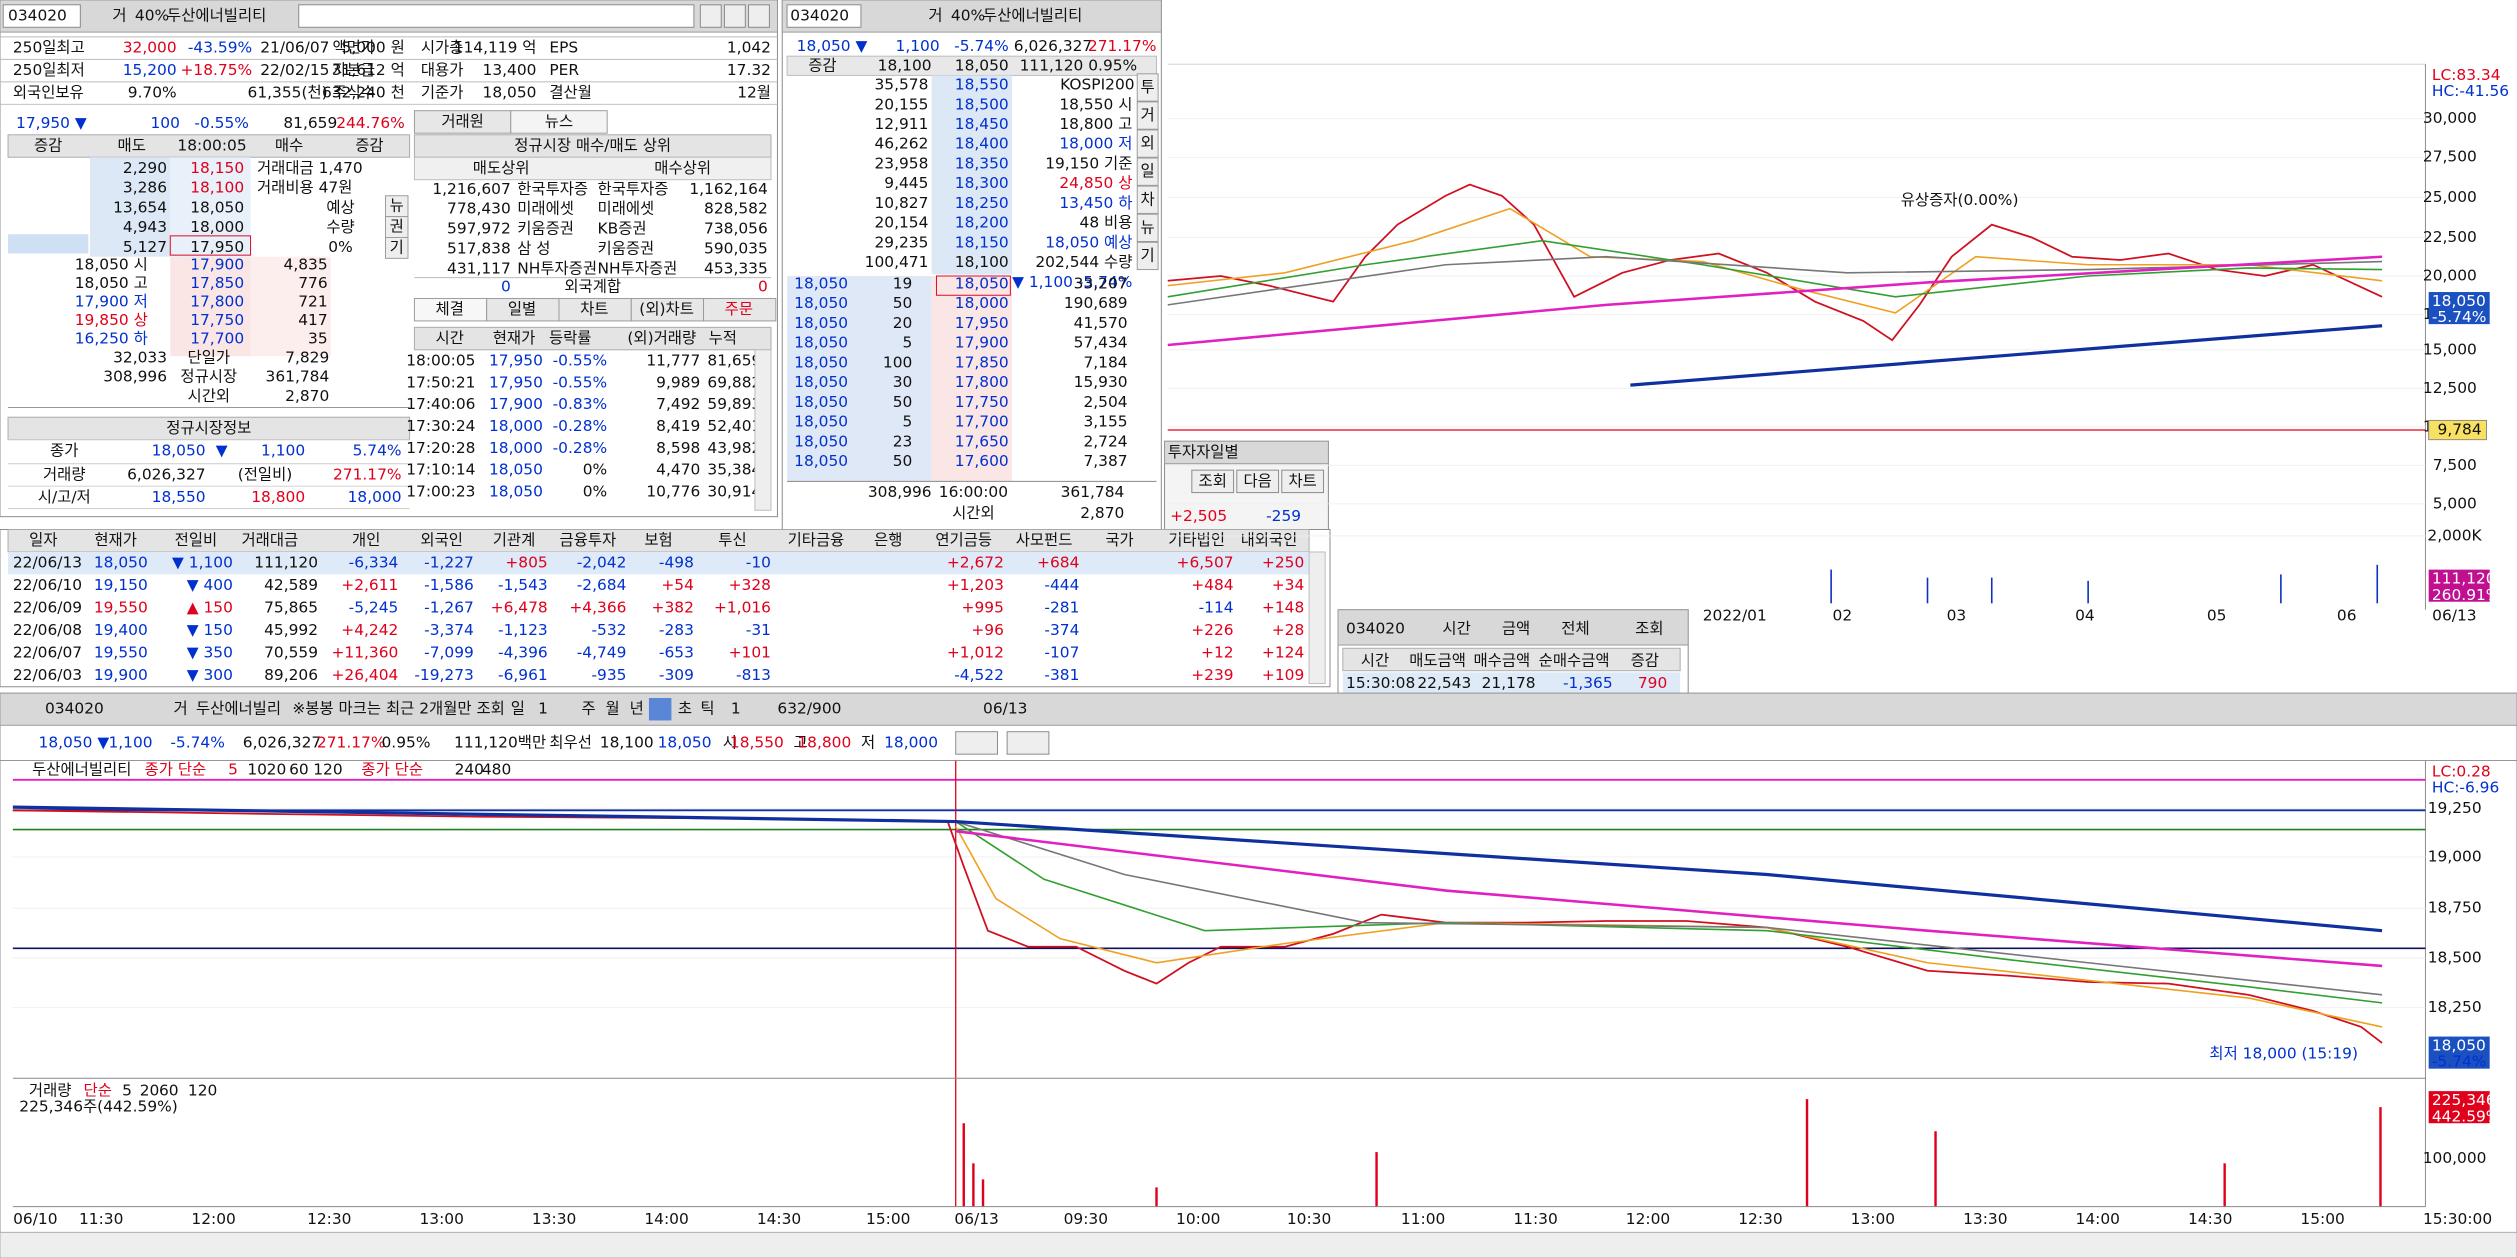 The image size is (2517, 1258). Describe the element at coordinates (1198, 1219) in the screenshot. I see `x-tick-label: 10:00` at that location.